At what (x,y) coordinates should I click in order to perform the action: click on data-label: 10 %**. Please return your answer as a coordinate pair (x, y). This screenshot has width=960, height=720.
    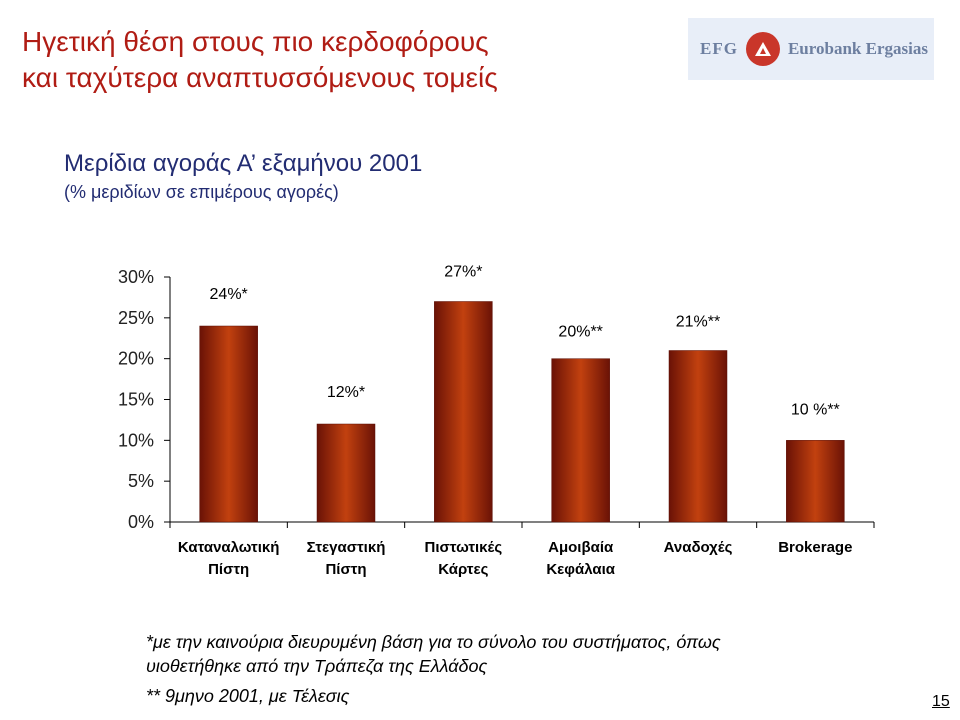
    Looking at the image, I should click on (815, 409).